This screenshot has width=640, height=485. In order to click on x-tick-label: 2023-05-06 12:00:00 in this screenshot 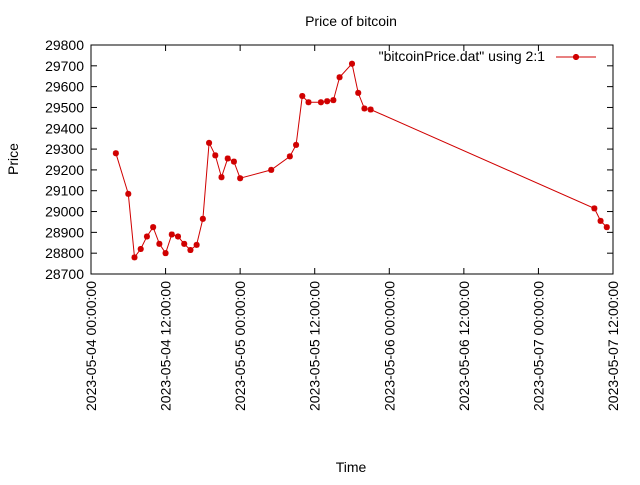, I will do `click(464, 346)`.